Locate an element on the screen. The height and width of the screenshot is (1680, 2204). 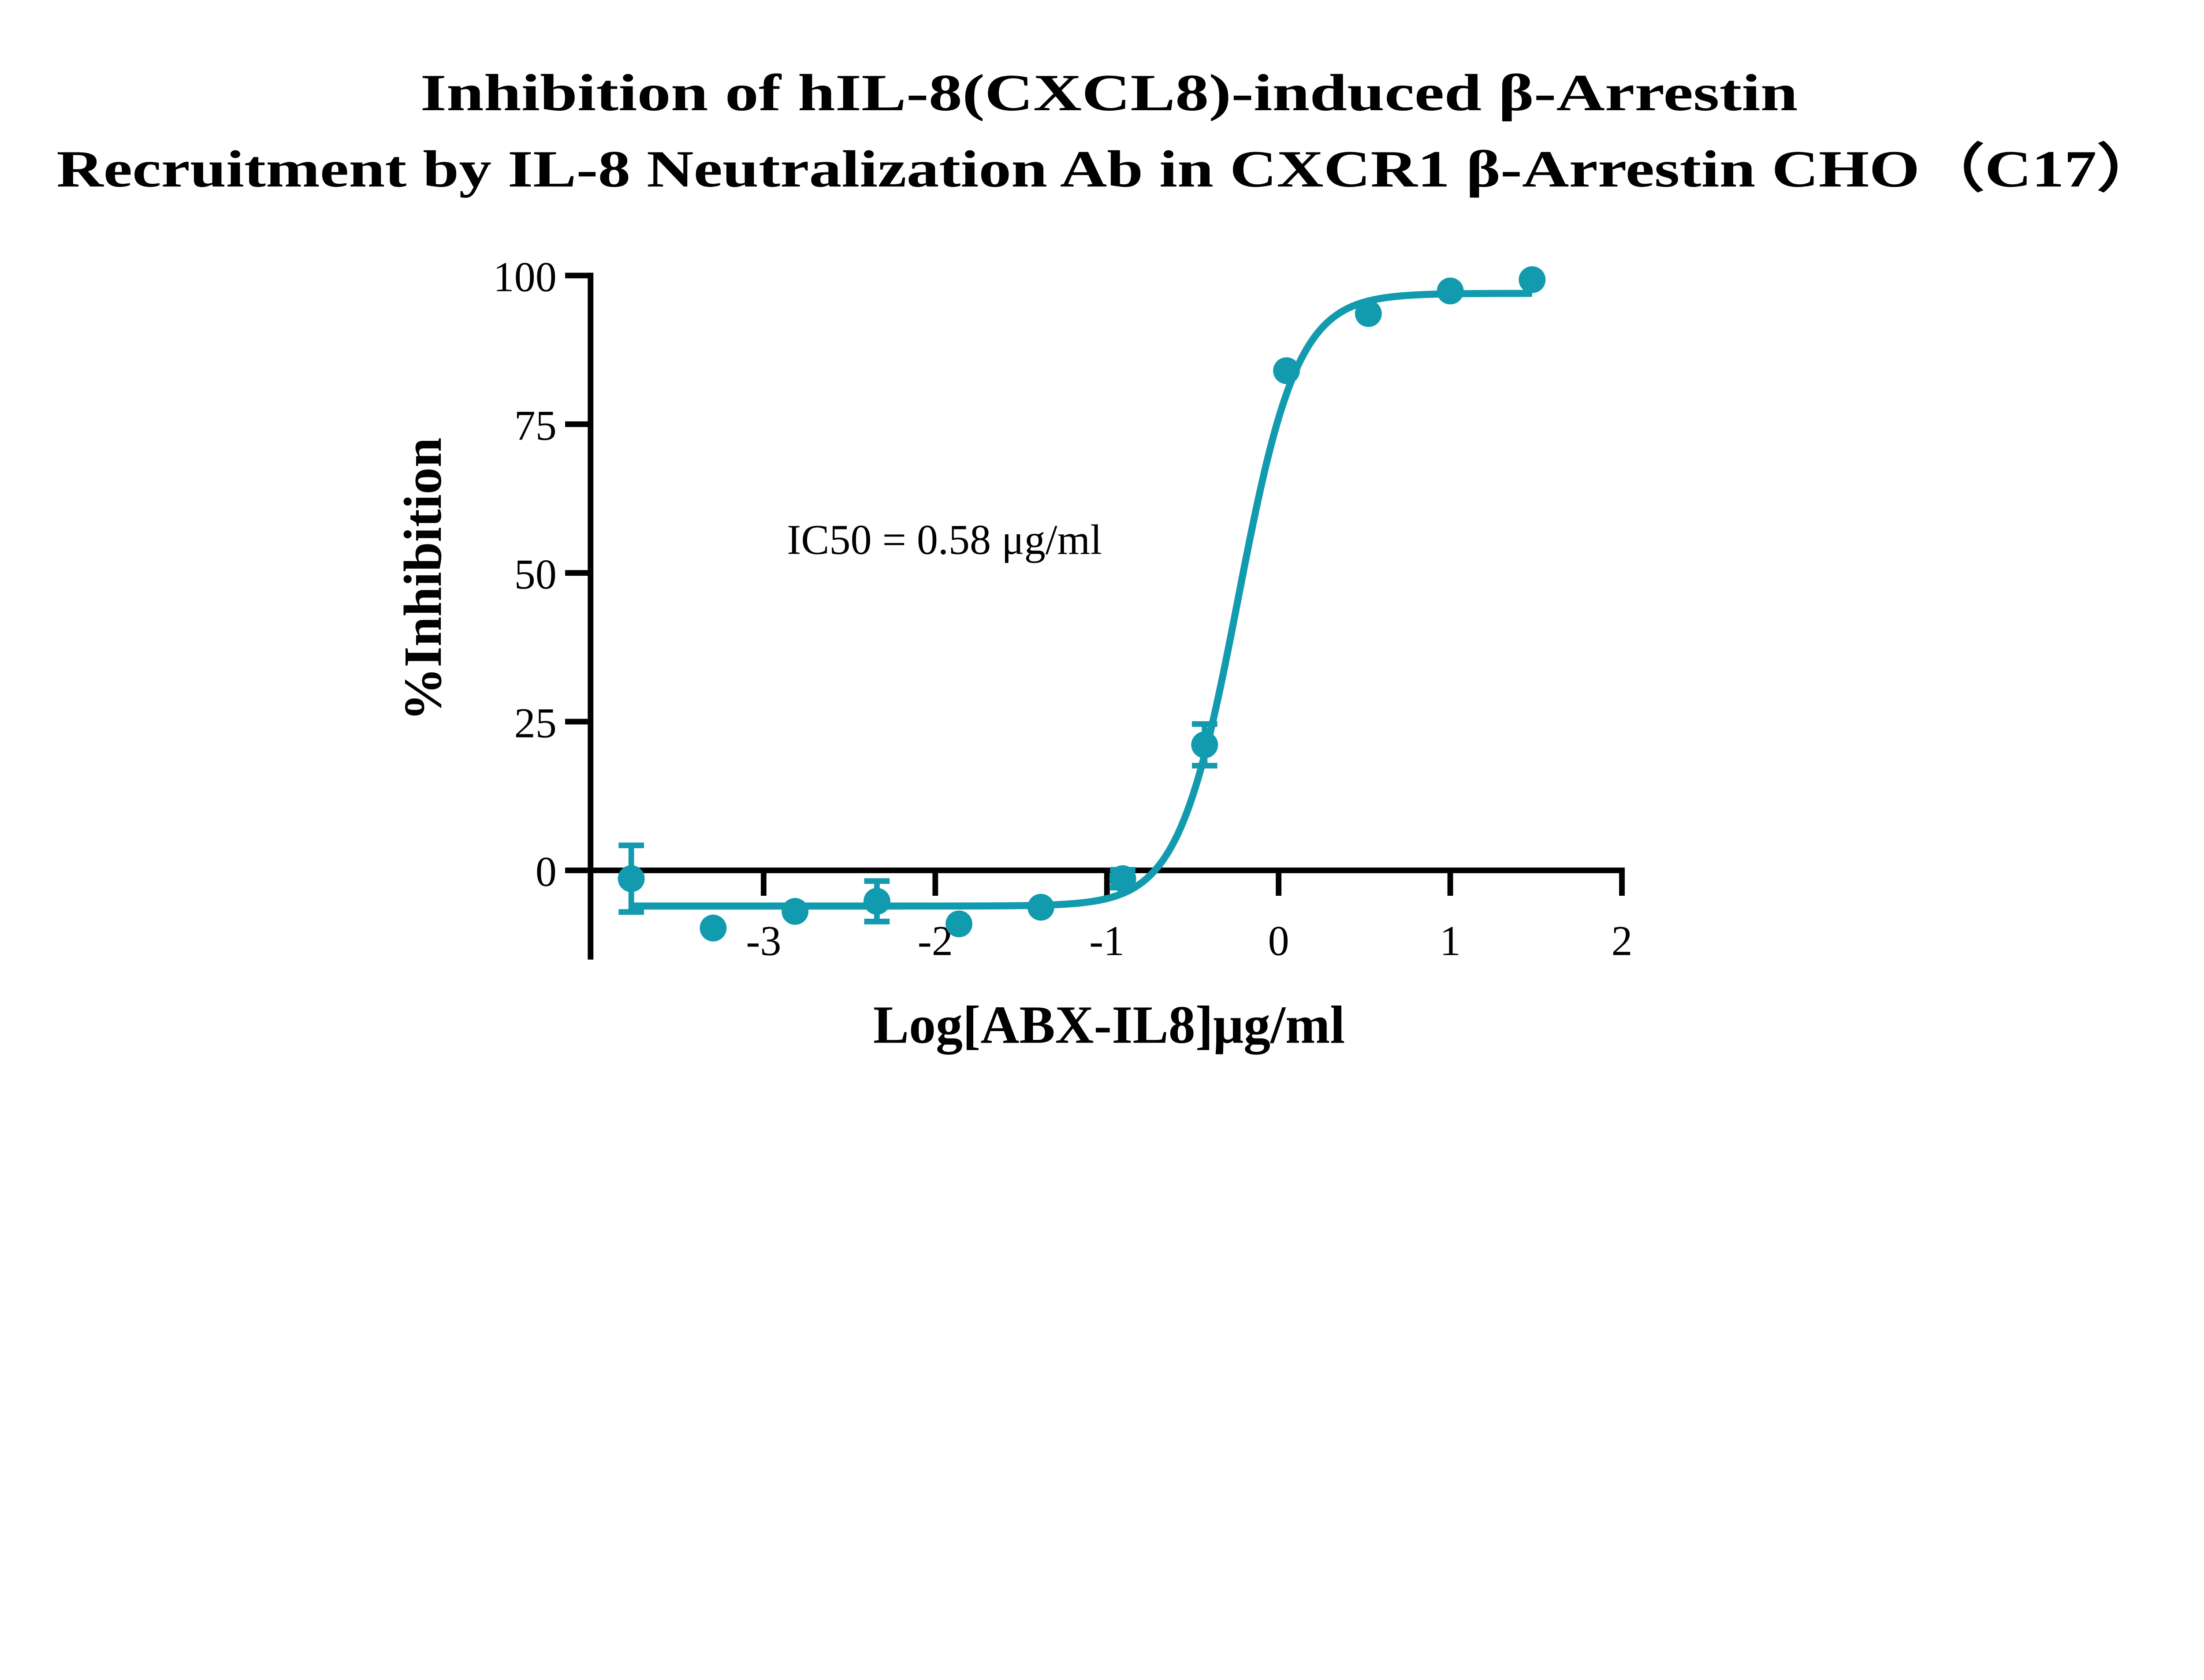
y-tick-label: 25 is located at coordinates (536, 723).